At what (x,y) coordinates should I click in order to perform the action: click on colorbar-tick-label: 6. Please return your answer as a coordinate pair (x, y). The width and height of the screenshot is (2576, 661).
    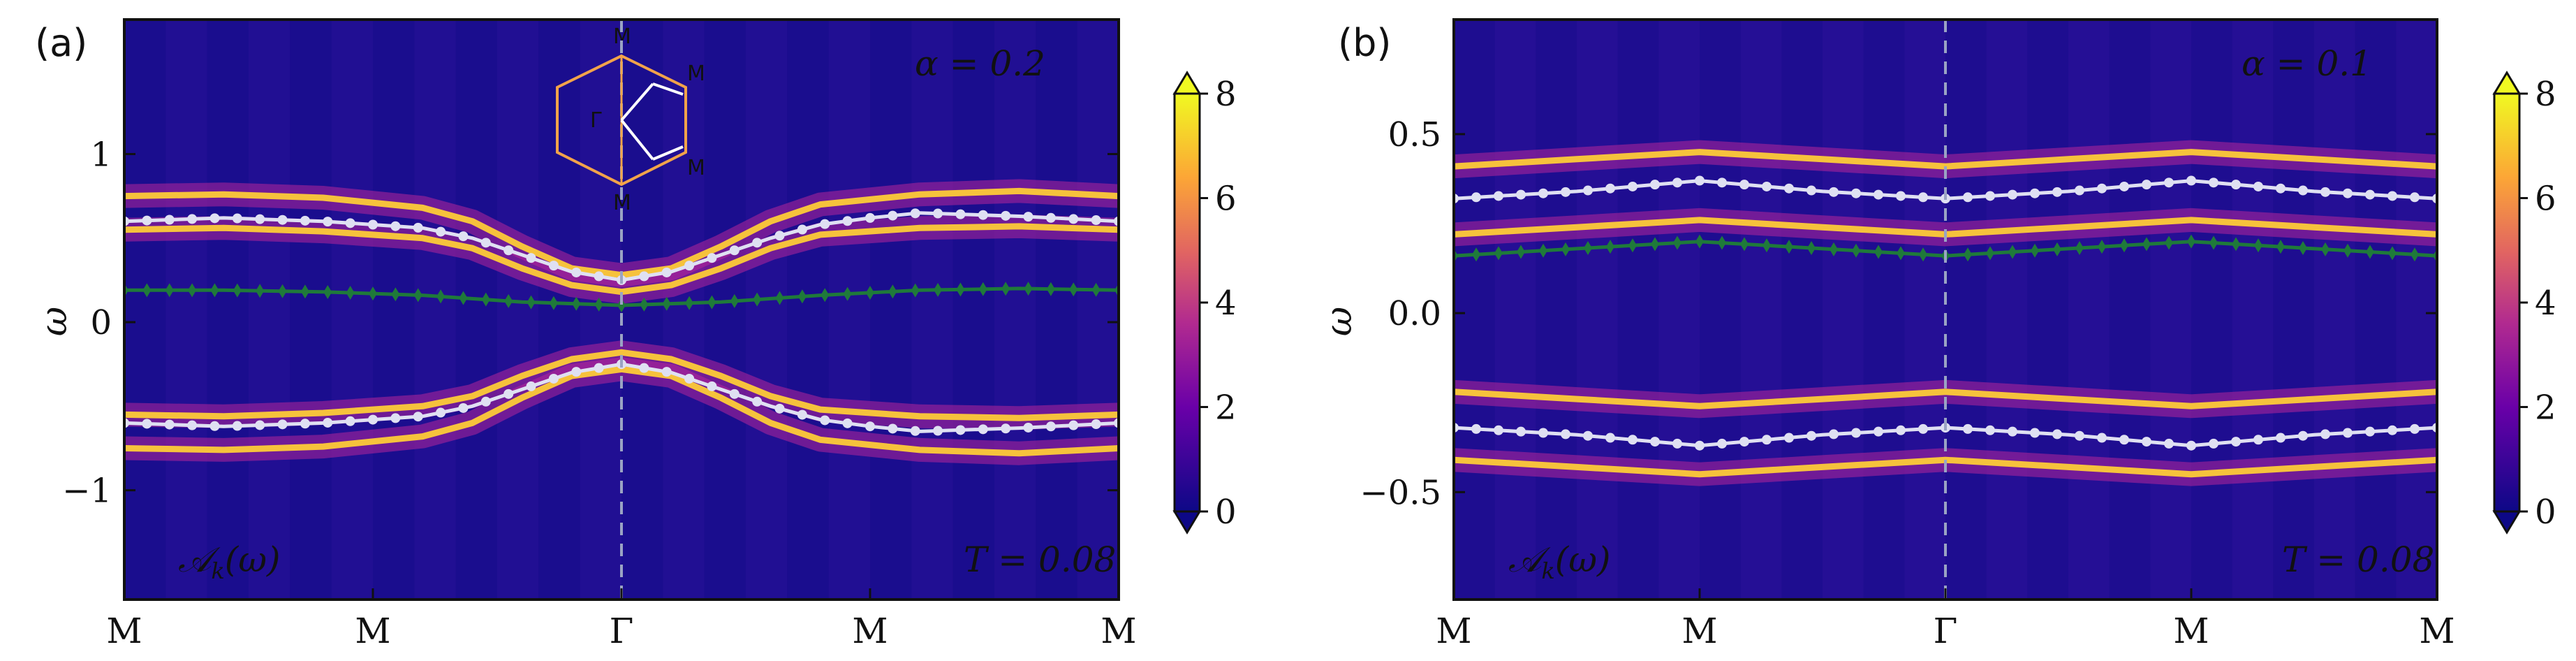
    Looking at the image, I should click on (1226, 200).